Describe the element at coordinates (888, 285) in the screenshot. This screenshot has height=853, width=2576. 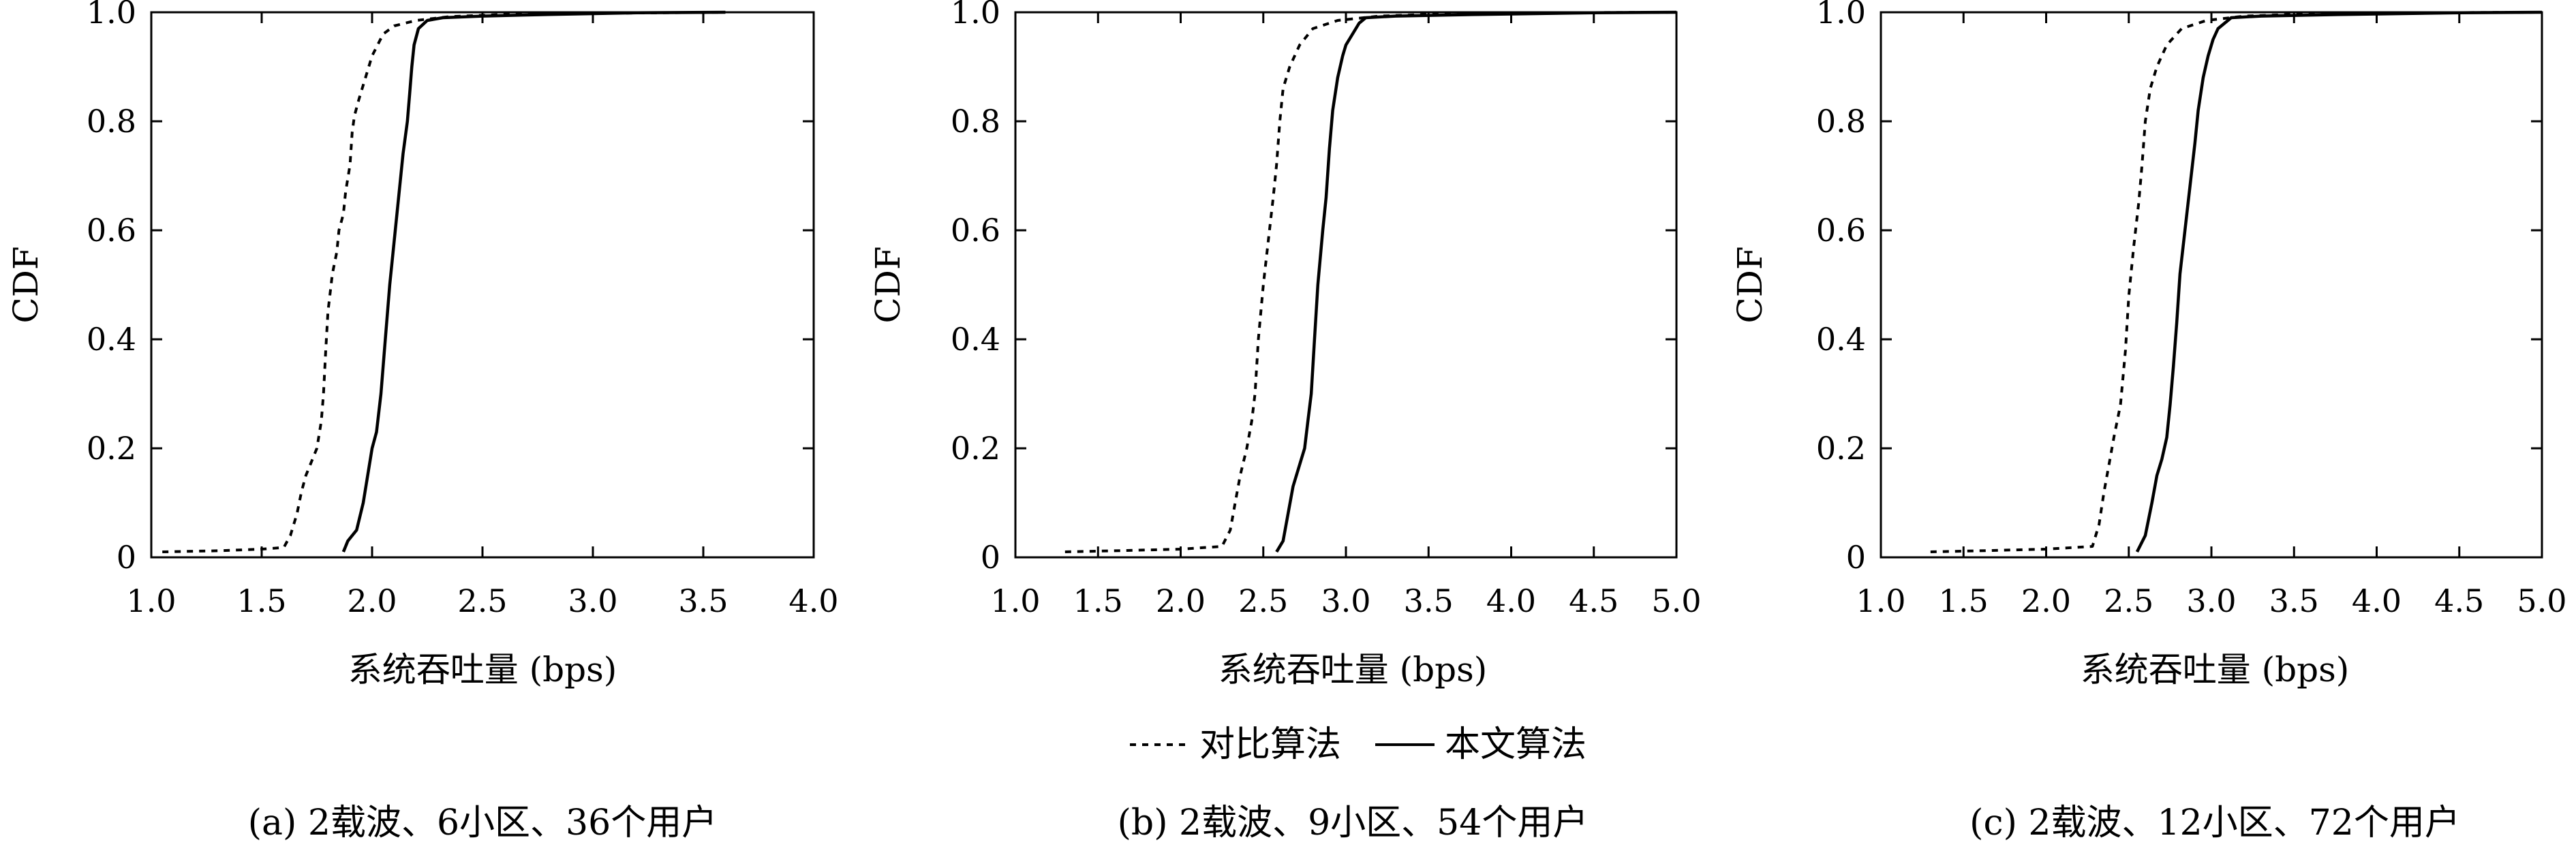
I see `y-axis-label-b: CDF` at that location.